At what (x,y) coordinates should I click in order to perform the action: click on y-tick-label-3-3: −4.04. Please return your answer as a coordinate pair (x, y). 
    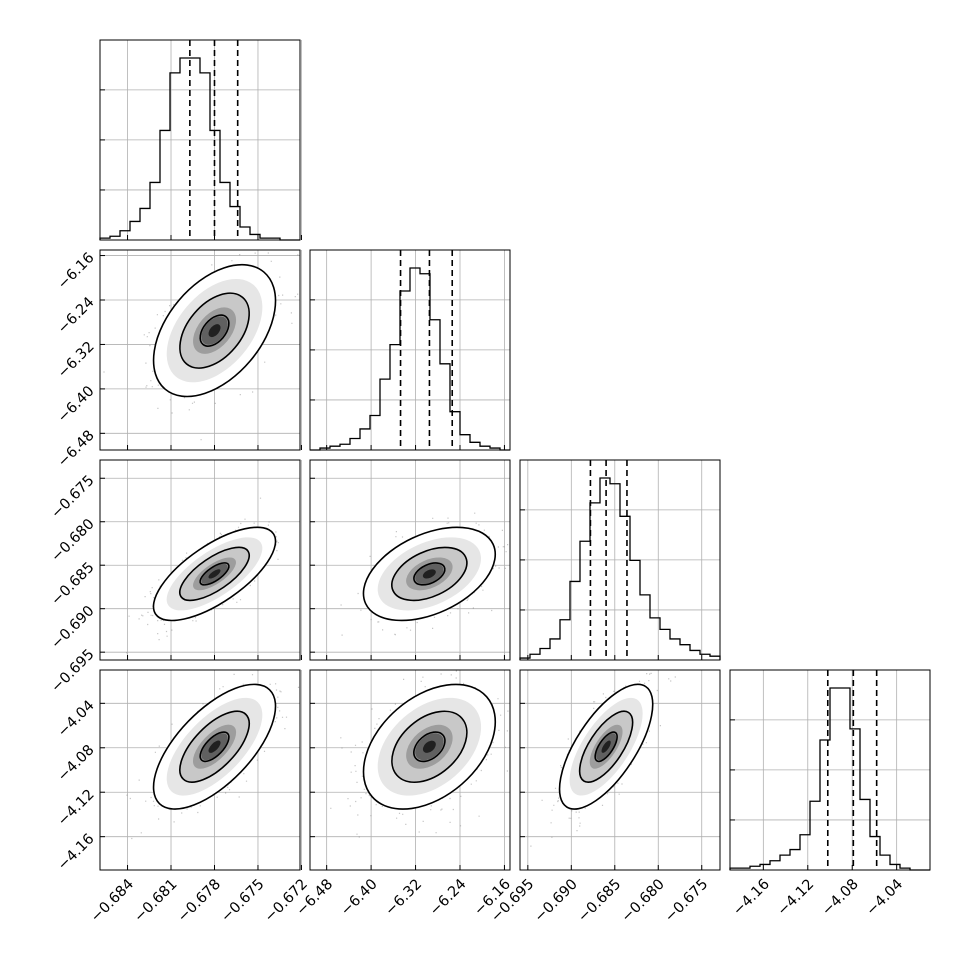
    Looking at the image, I should click on (76, 719).